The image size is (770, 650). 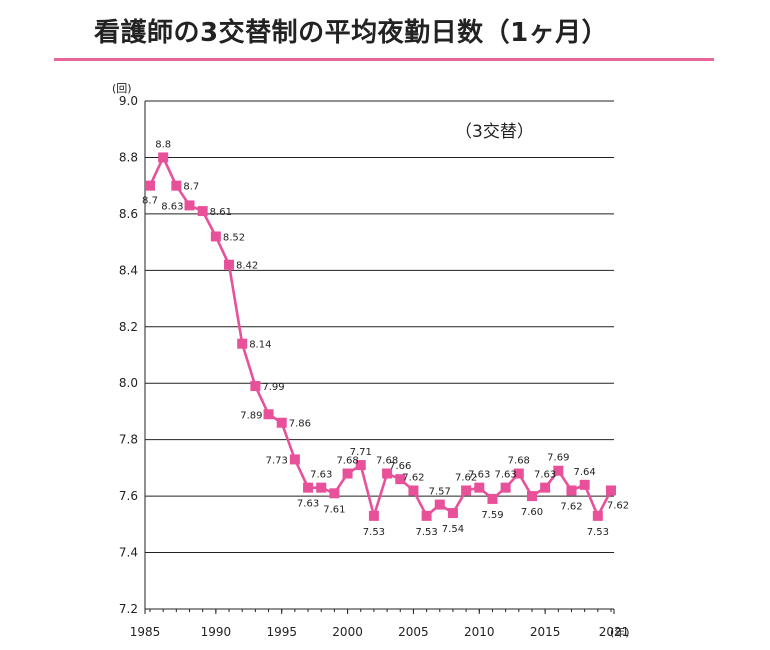 I want to click on data-label: 8.42, so click(x=247, y=266).